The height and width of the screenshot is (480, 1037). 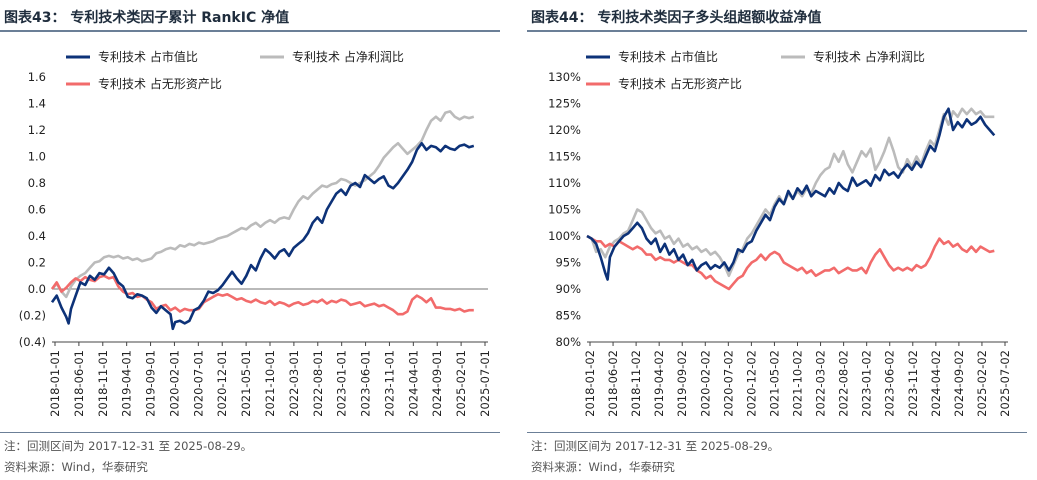 I want to click on x-tick-label: 2022-03-02, so click(x=821, y=383).